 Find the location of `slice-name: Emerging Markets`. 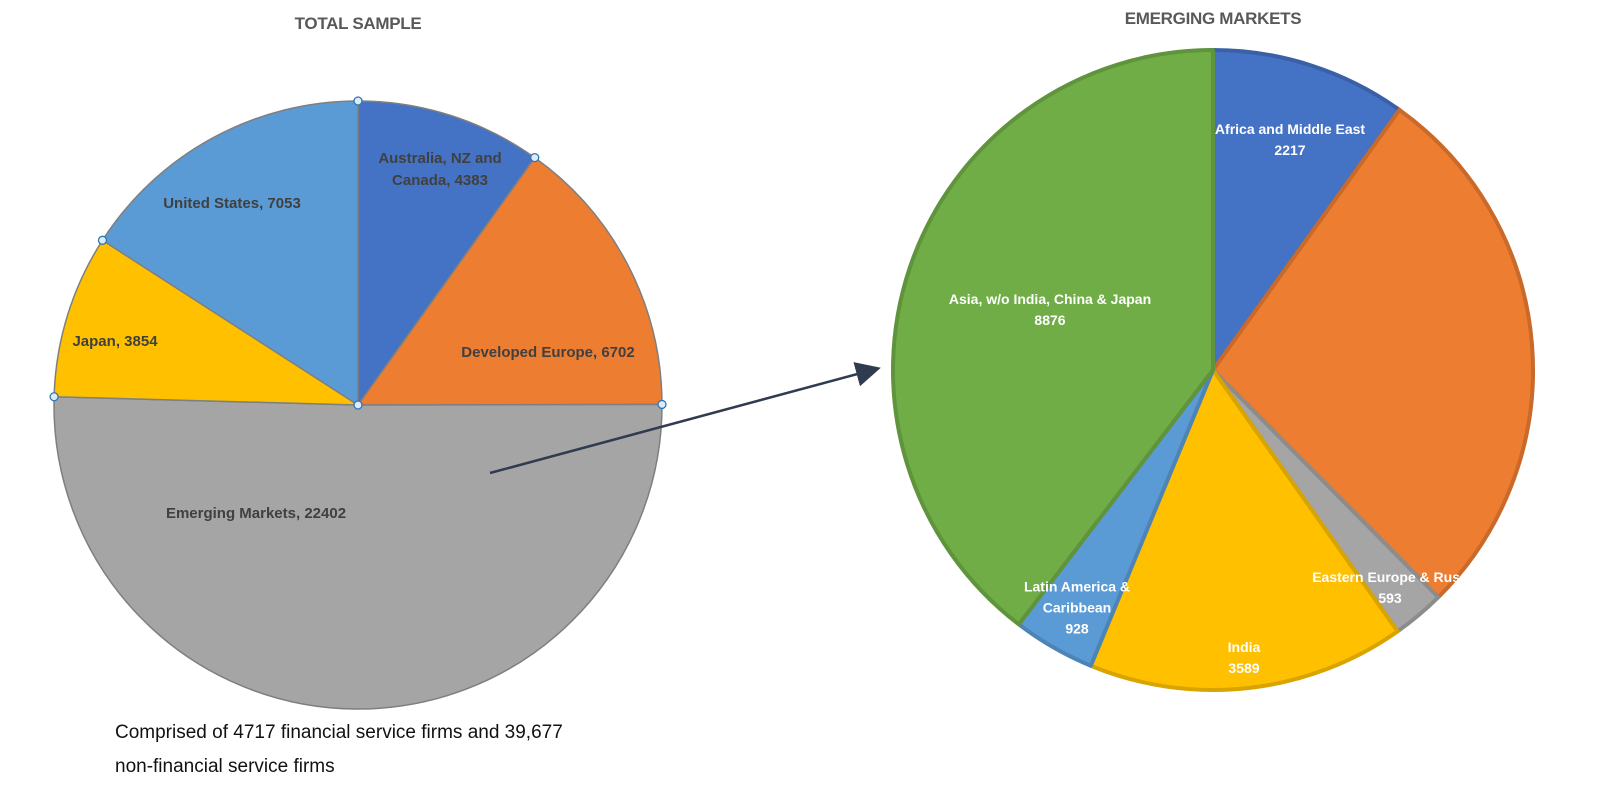

slice-name: Emerging Markets is located at coordinates (230, 513).